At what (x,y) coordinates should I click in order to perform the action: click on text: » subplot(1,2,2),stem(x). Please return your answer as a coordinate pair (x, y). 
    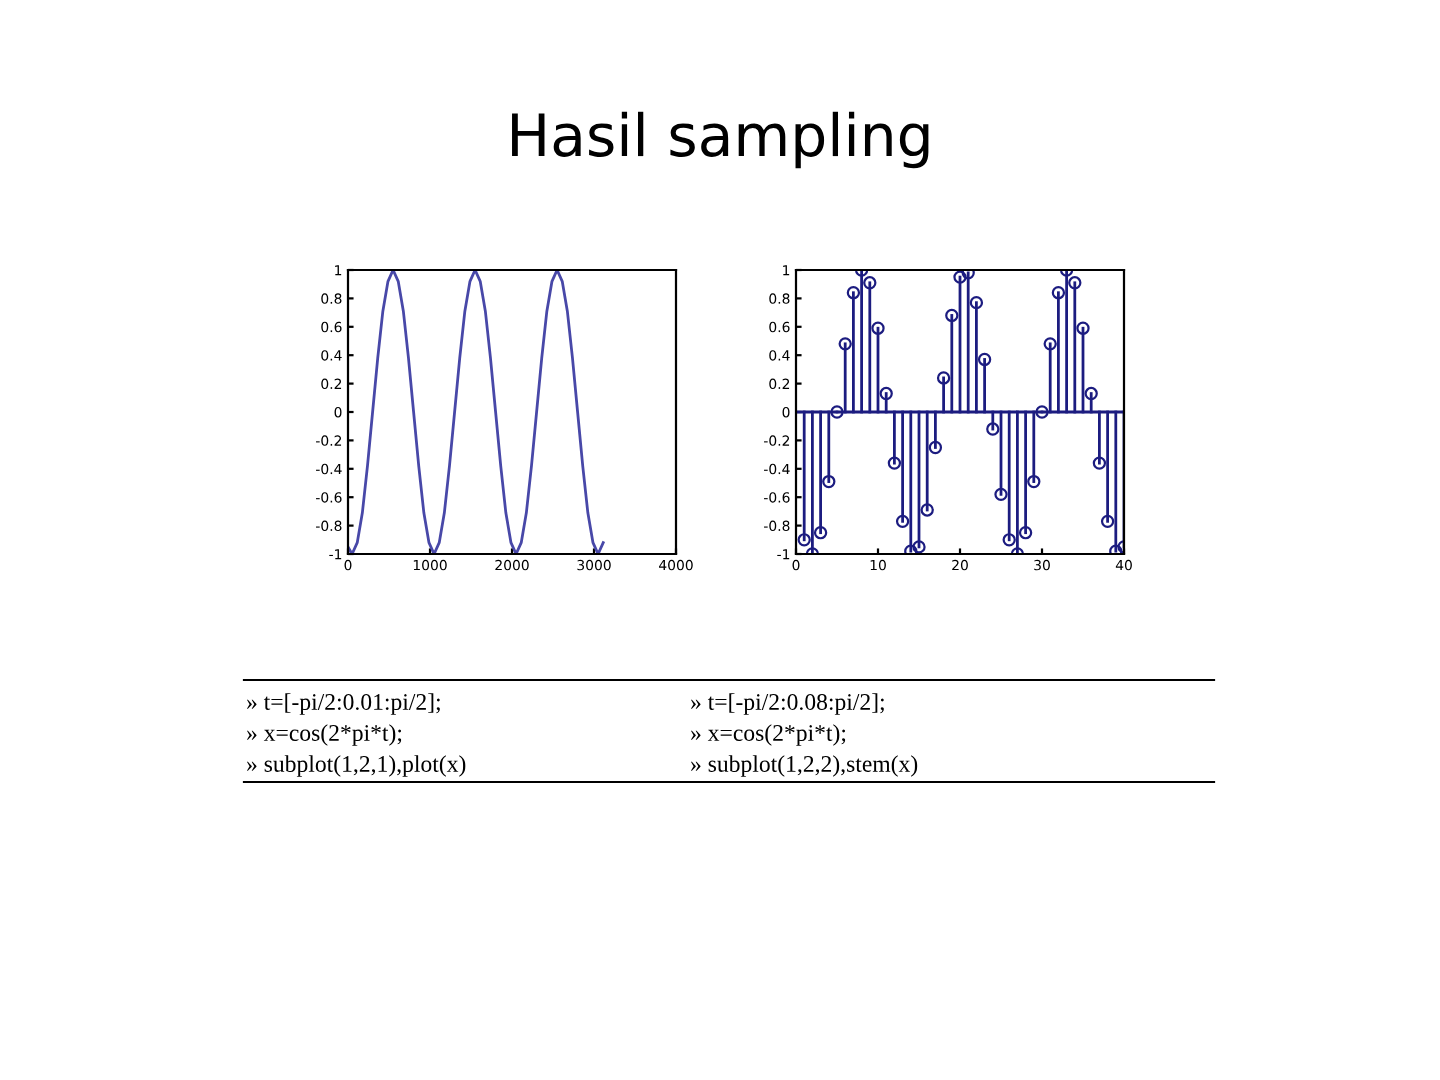
    Looking at the image, I should click on (804, 766).